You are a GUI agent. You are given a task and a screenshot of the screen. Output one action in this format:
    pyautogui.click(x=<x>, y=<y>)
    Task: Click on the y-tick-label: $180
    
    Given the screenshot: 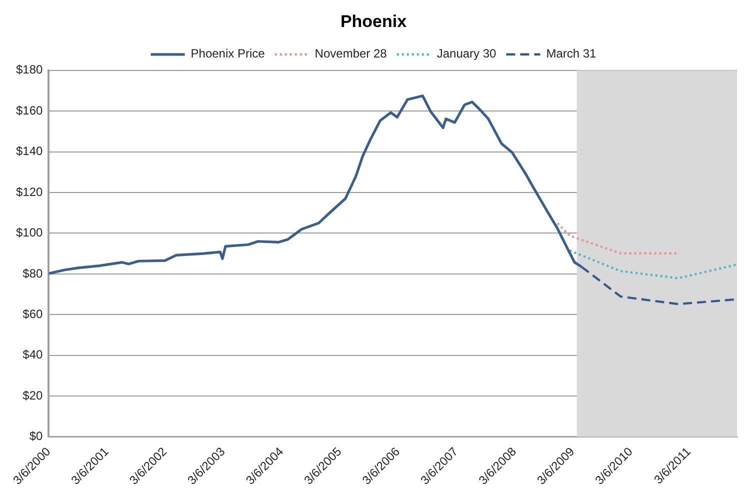 What is the action you would take?
    pyautogui.click(x=30, y=69)
    